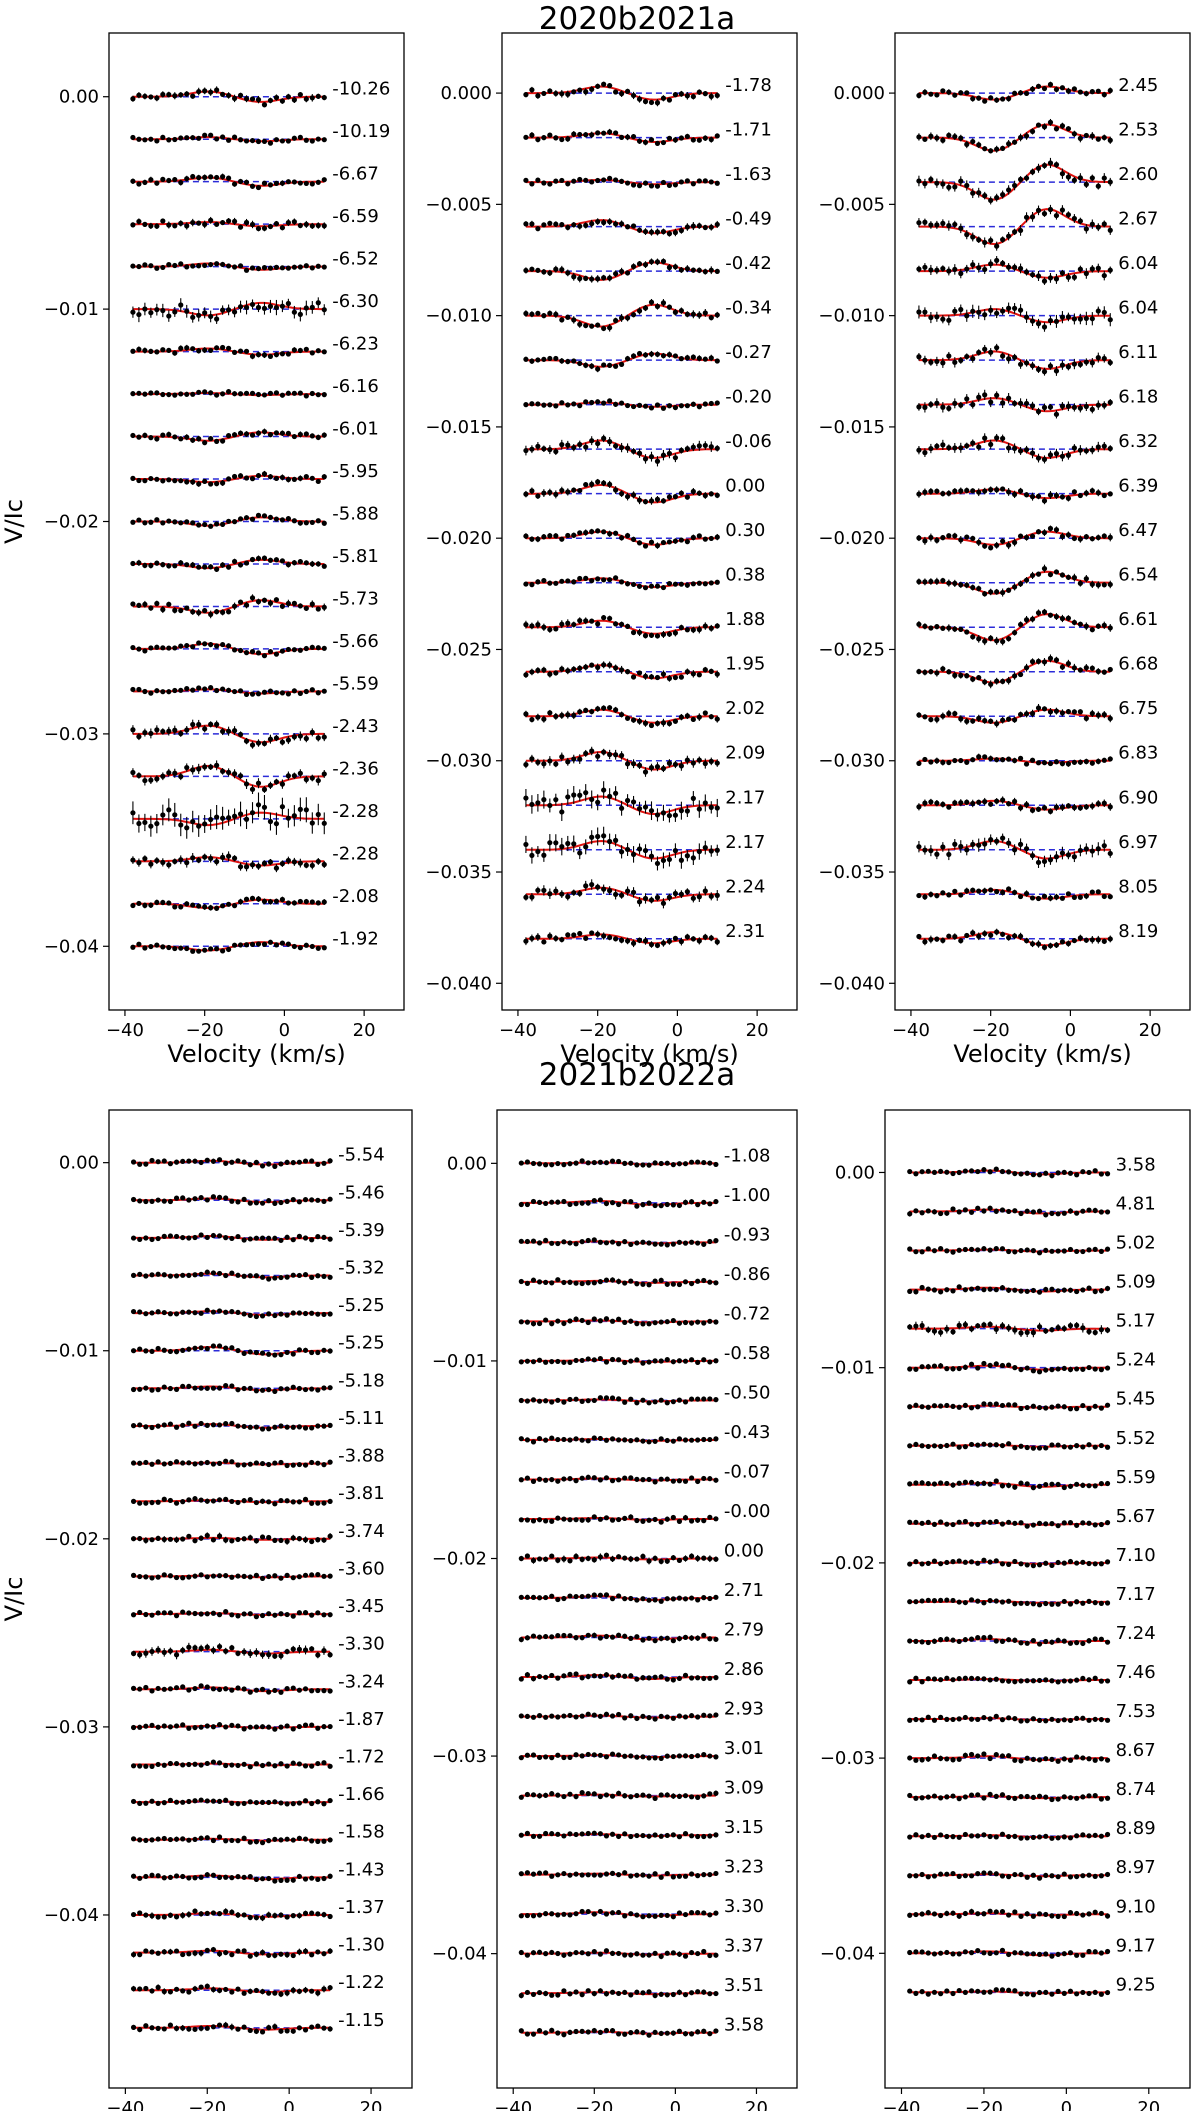 Image resolution: width=1200 pixels, height=2115 pixels. What do you see at coordinates (355, 386) in the screenshot?
I see `phase-label: -6.16` at bounding box center [355, 386].